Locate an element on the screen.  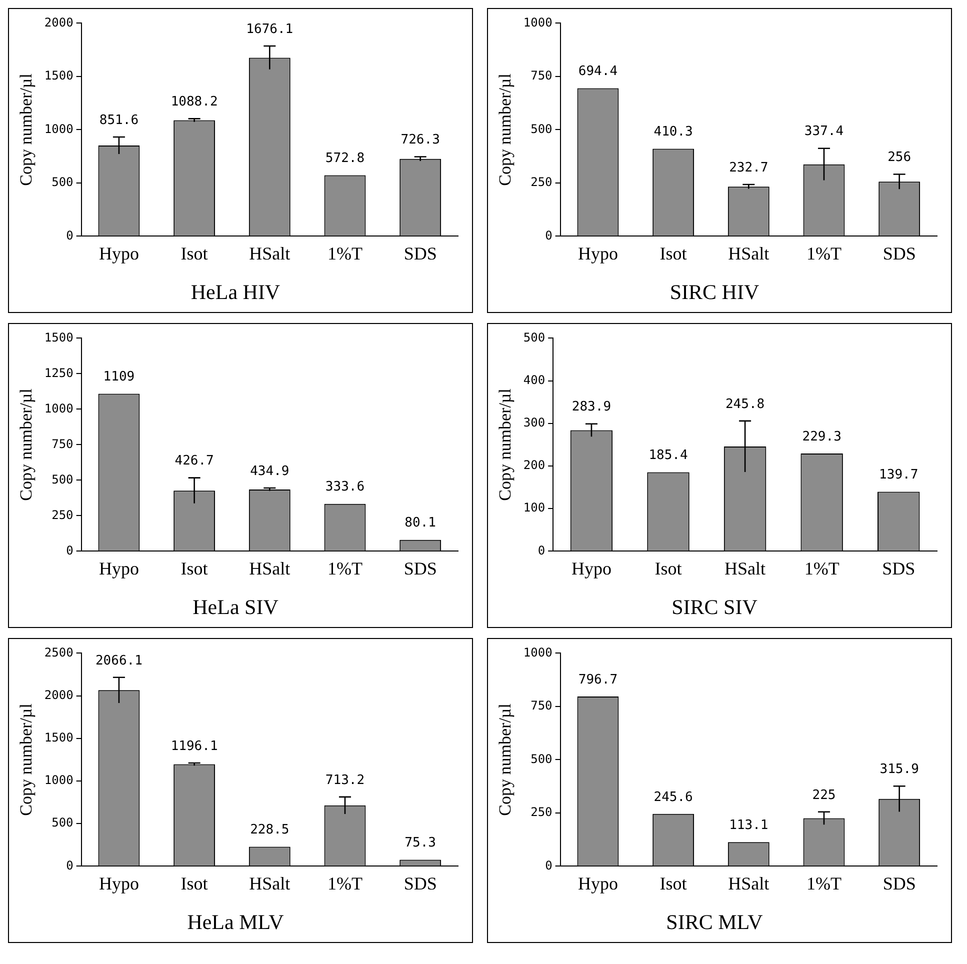
y-tick-label: 400 is located at coordinates (534, 379).